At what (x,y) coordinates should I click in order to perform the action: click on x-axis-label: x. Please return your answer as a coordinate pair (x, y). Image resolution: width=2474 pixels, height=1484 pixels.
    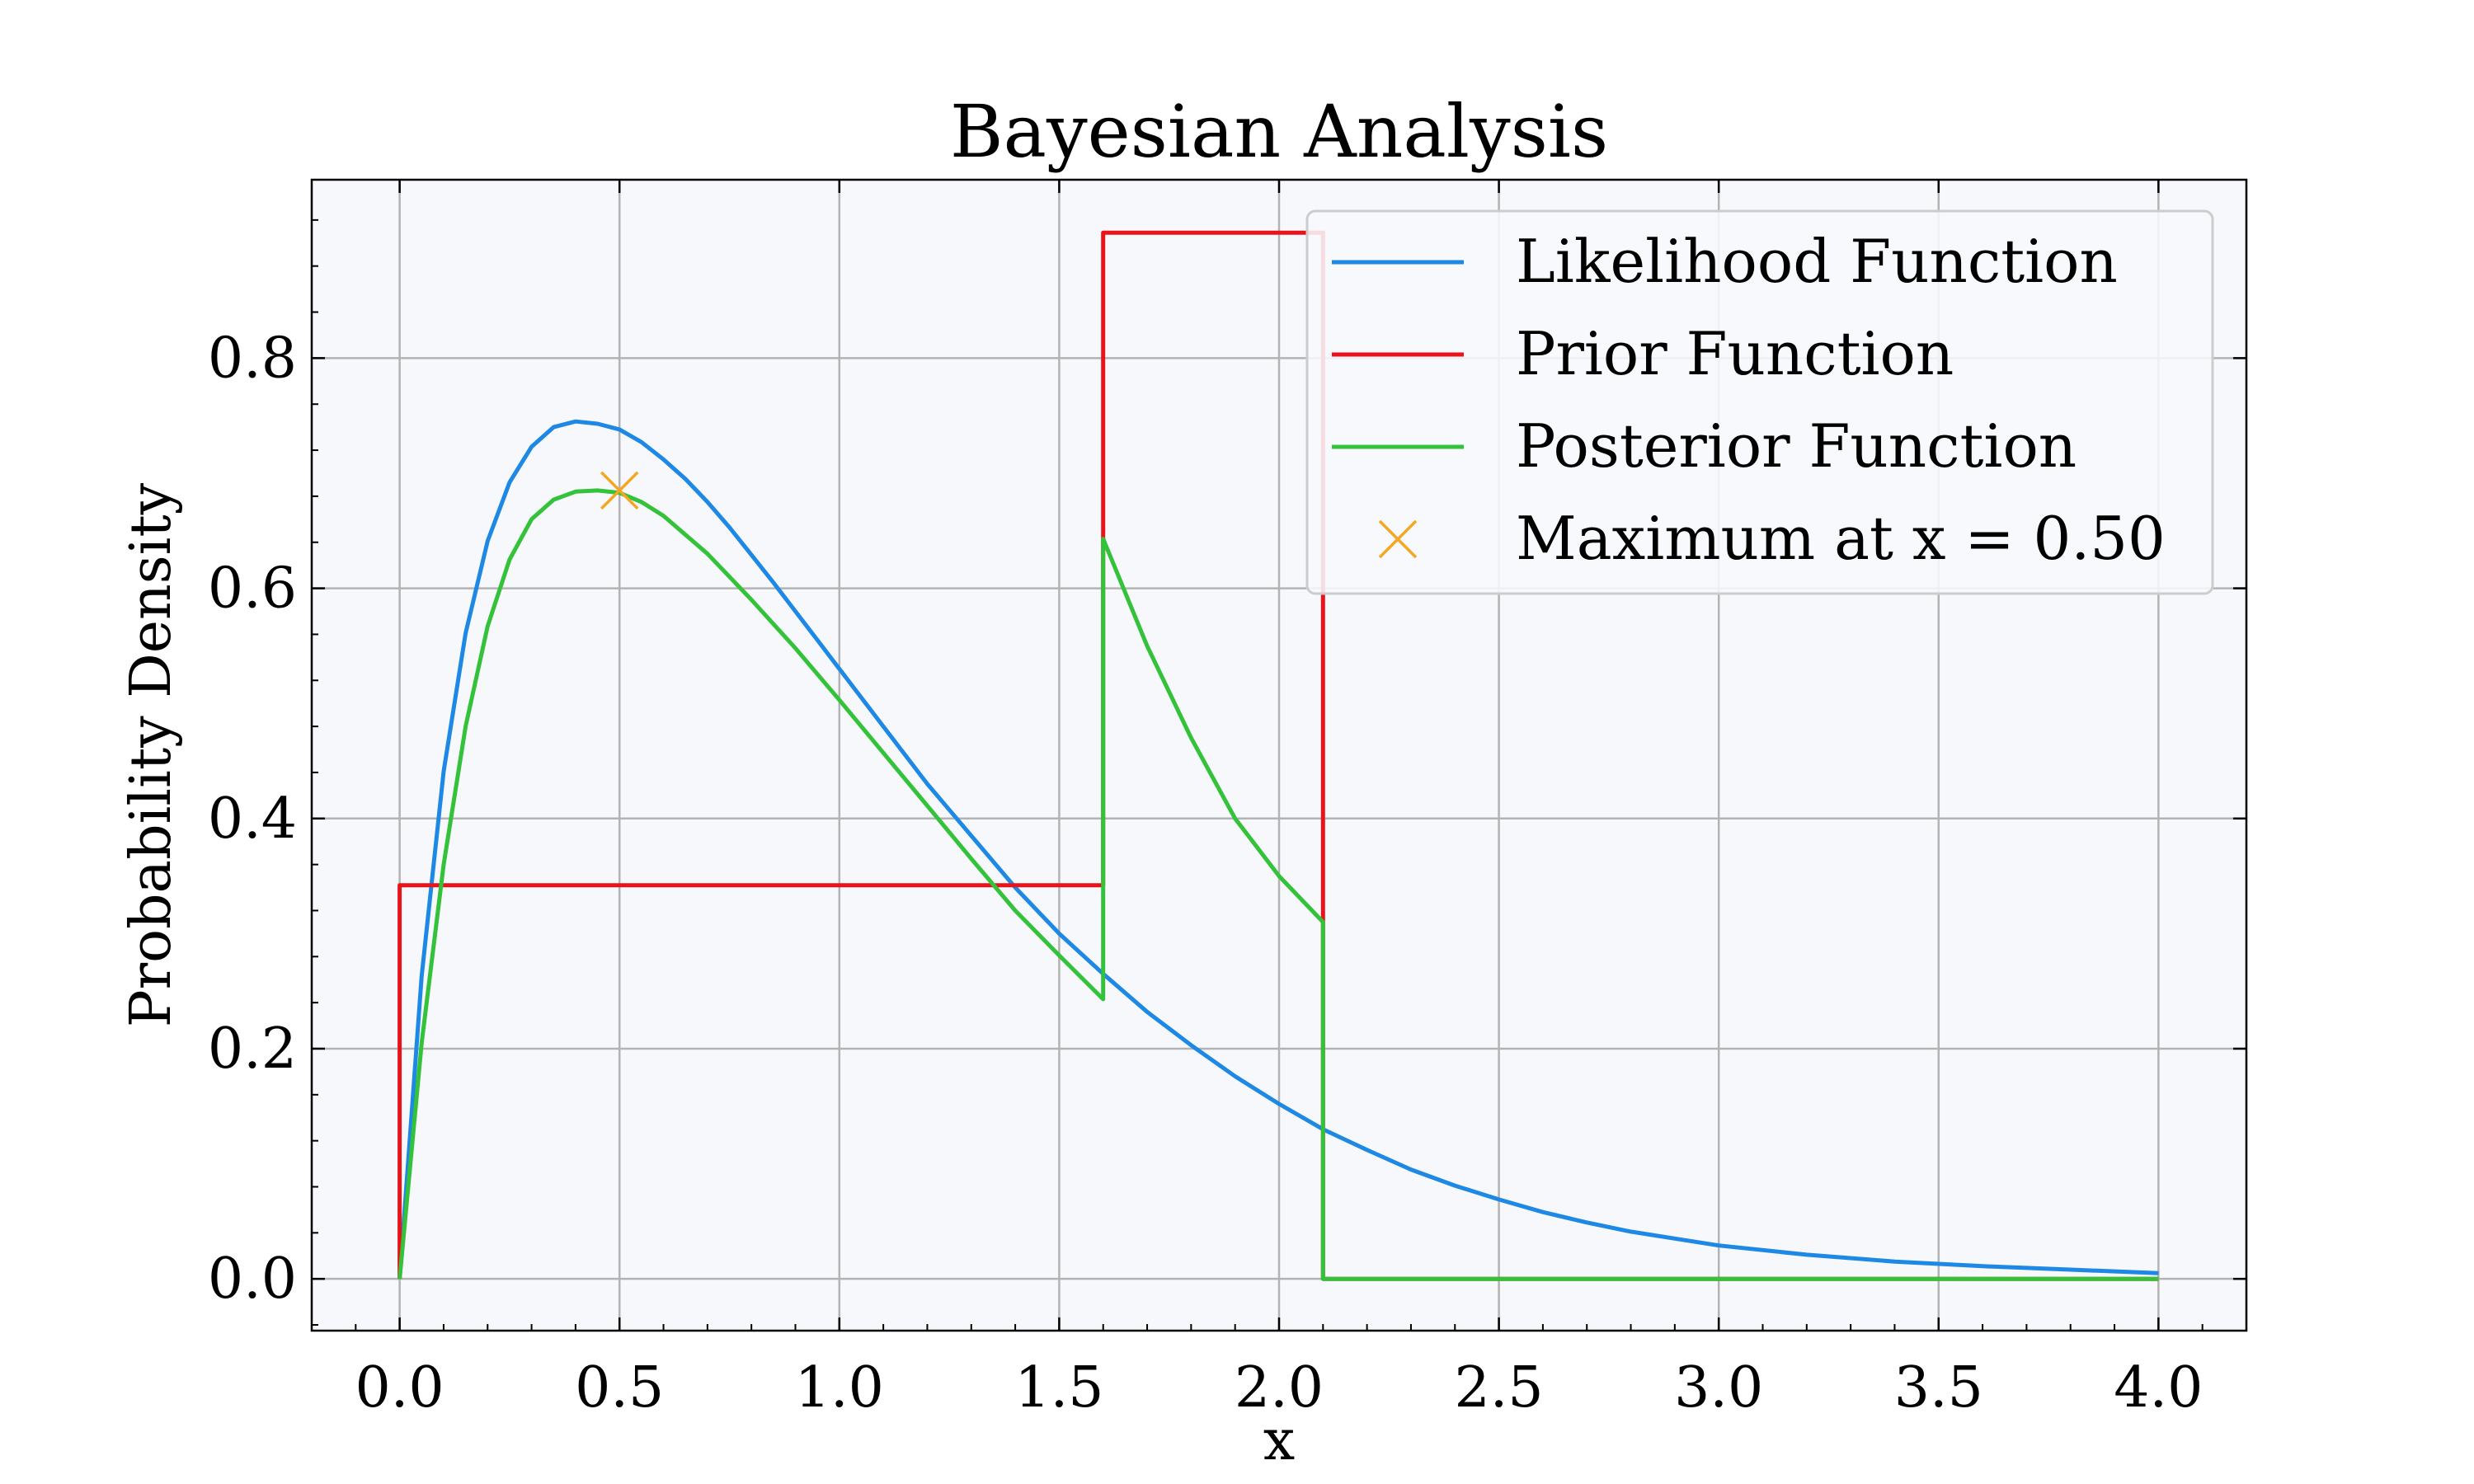
    Looking at the image, I should click on (1279, 1440).